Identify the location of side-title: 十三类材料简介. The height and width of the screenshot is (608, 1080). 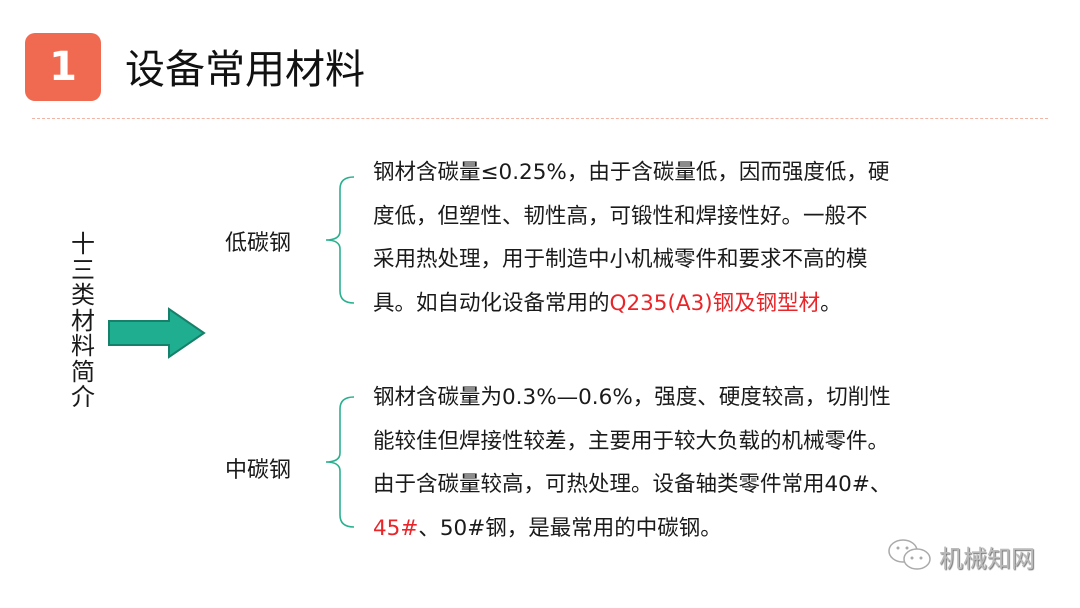
(83, 320).